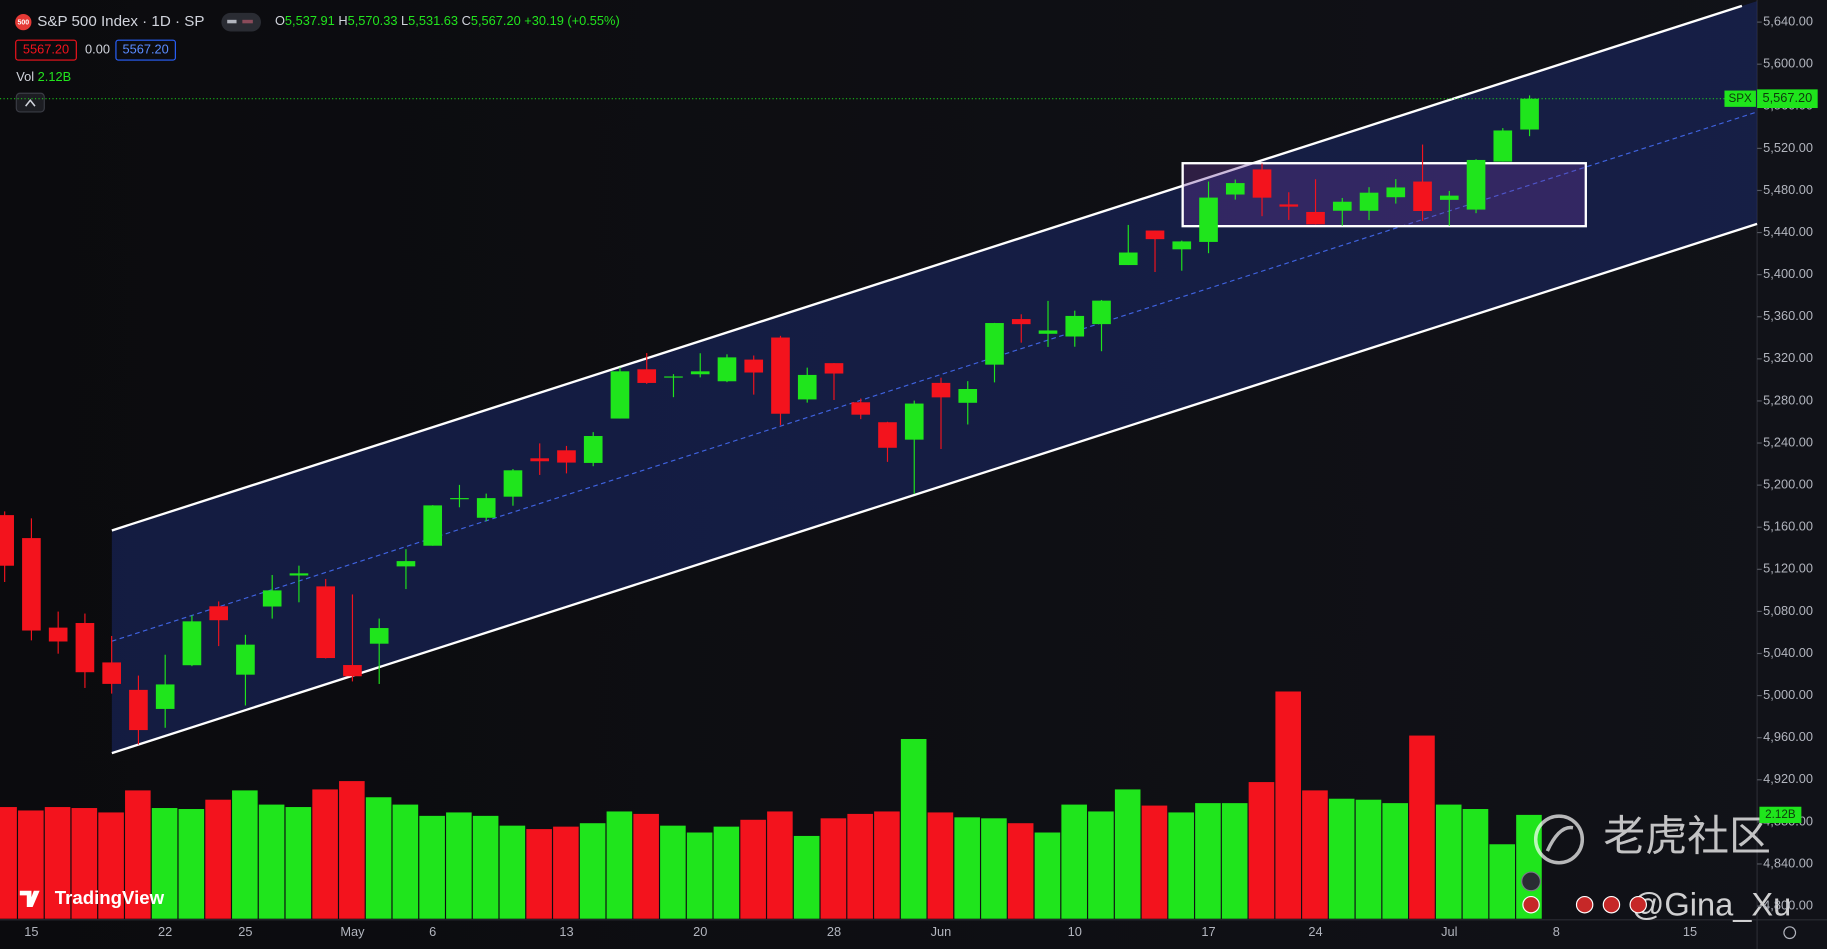 The image size is (1827, 949). I want to click on h-label: H, so click(342, 21).